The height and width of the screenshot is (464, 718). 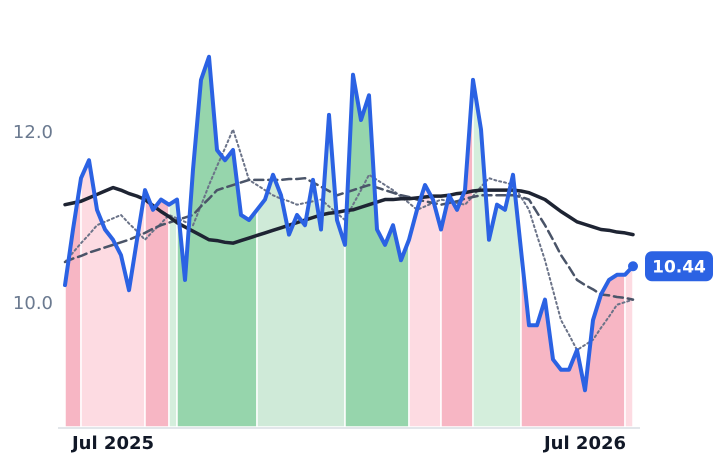 What do you see at coordinates (33, 303) in the screenshot?
I see `y-tick-label: 10.0` at bounding box center [33, 303].